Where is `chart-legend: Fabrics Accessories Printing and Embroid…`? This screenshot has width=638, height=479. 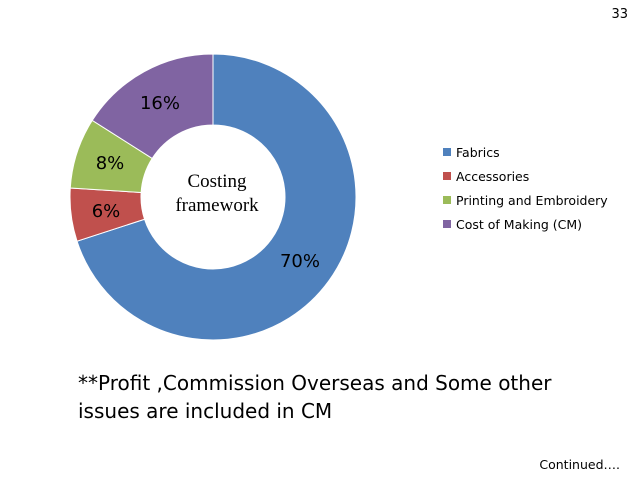
chart-legend: Fabrics Accessories Printing and Embroid… is located at coordinates (525, 188).